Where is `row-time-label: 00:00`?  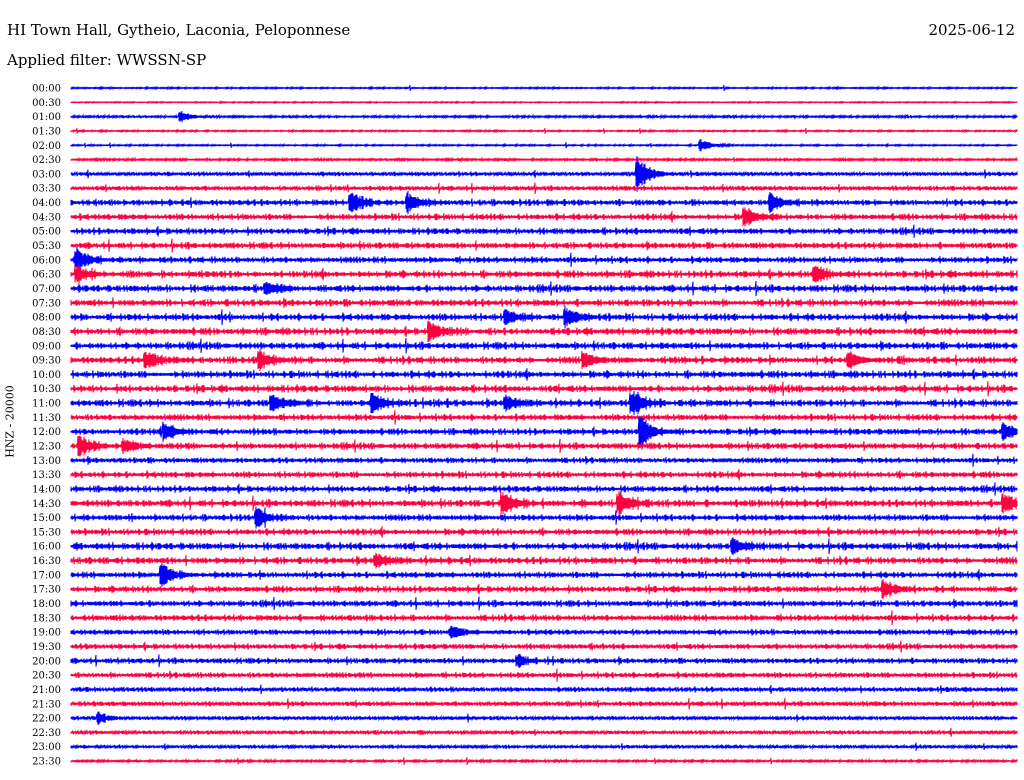
row-time-label: 00:00 is located at coordinates (46, 89).